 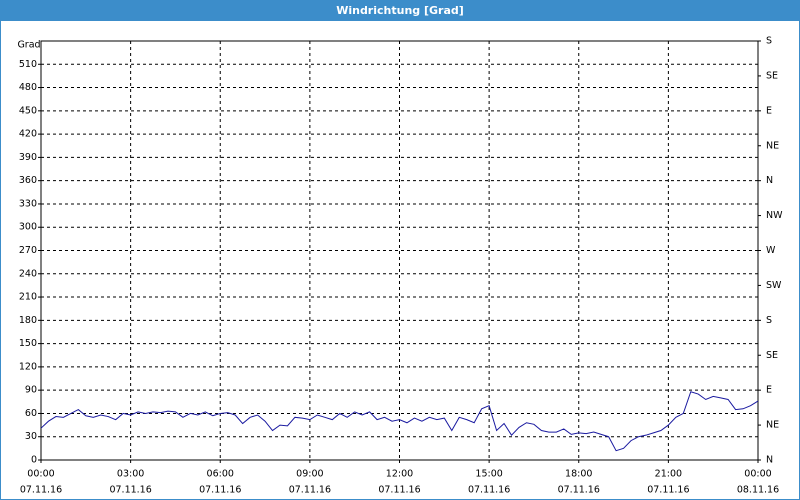 I want to click on y-tick-label: 450, so click(x=28, y=110).